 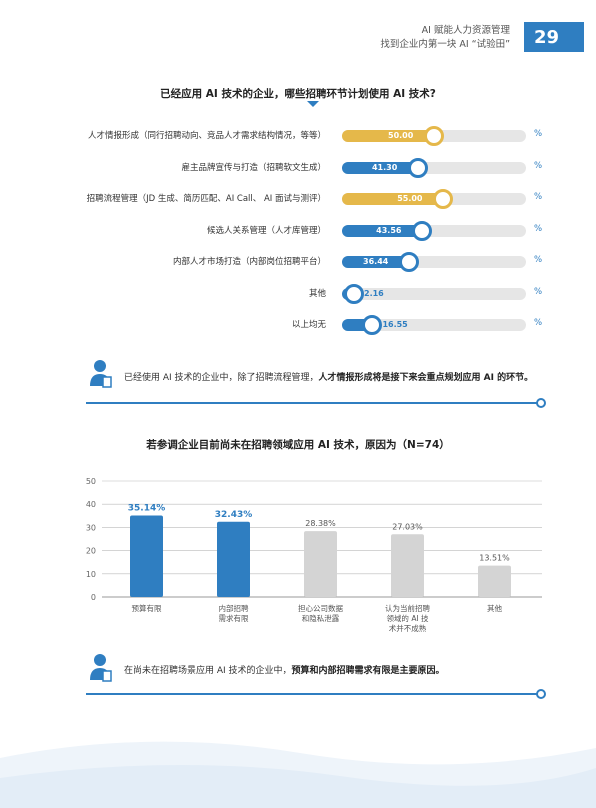 I want to click on hbar-value-label: 55.00, so click(x=410, y=198).